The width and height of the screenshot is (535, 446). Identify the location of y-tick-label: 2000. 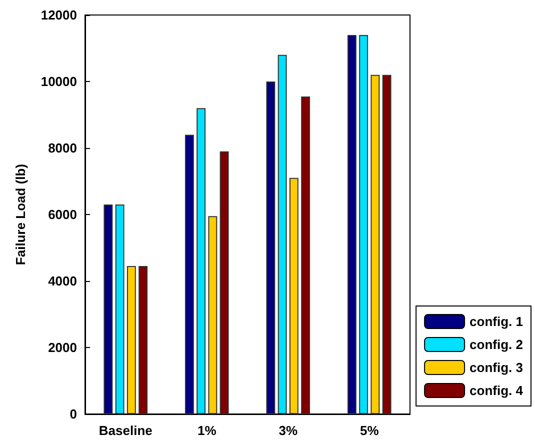
(62, 347).